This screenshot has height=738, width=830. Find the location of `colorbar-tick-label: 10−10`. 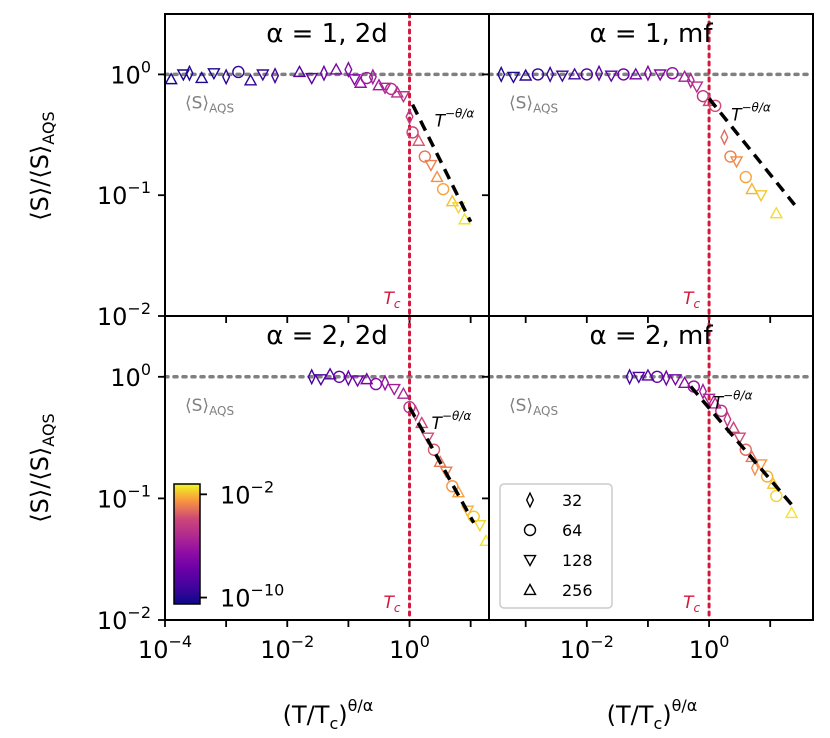

colorbar-tick-label: 10−10 is located at coordinates (252, 597).